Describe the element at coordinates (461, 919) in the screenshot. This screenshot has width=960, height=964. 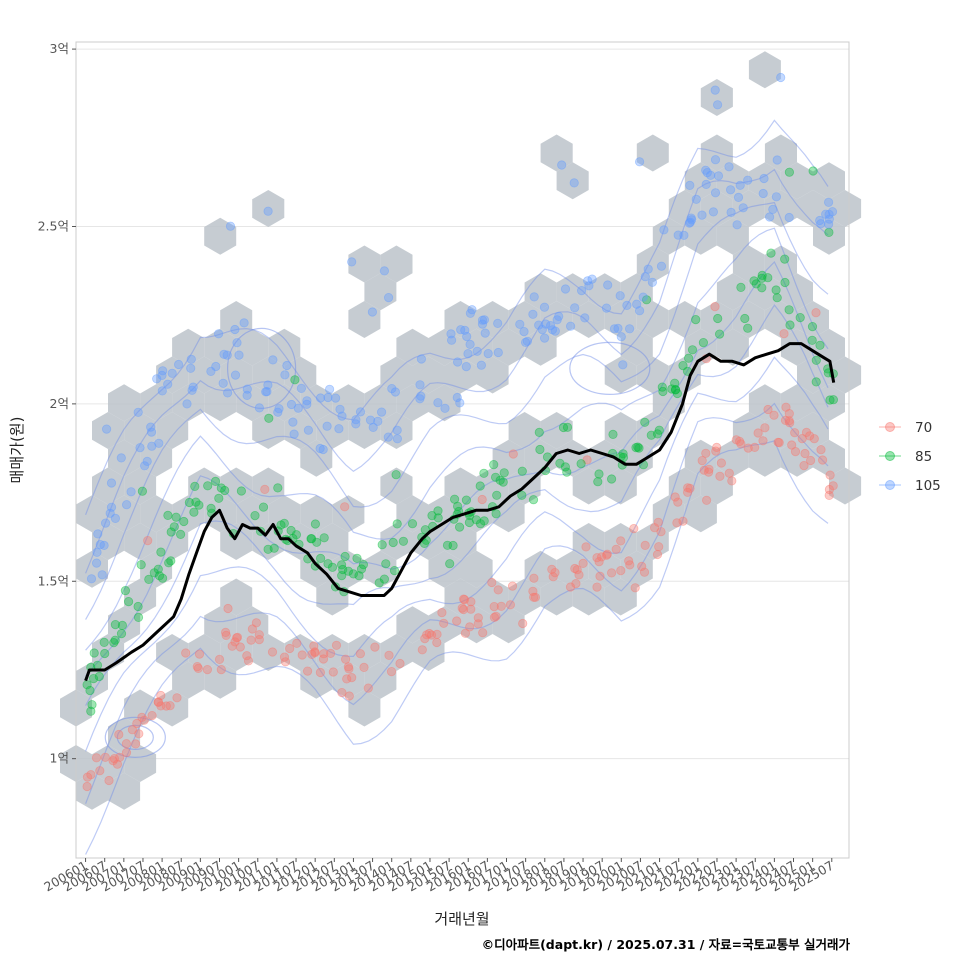
I see `x-axis-title: 거래년월` at that location.